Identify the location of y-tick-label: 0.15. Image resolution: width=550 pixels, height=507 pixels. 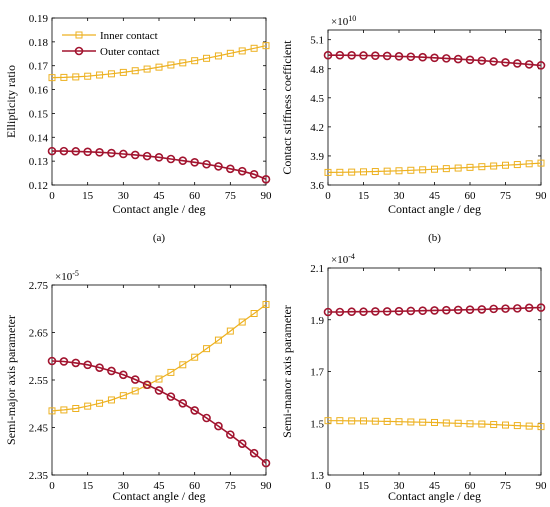
(39, 114).